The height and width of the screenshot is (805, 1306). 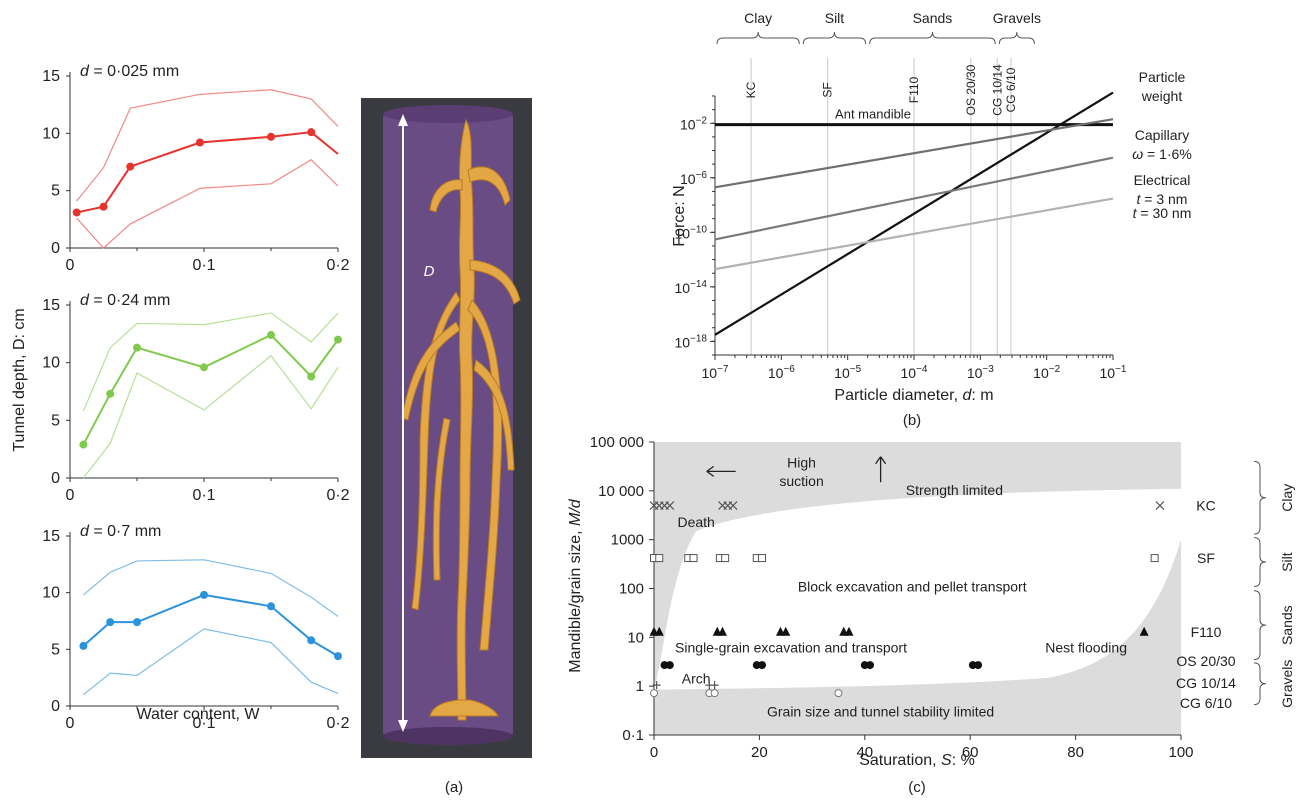 I want to click on x-tick-label: 20, so click(x=759, y=752).